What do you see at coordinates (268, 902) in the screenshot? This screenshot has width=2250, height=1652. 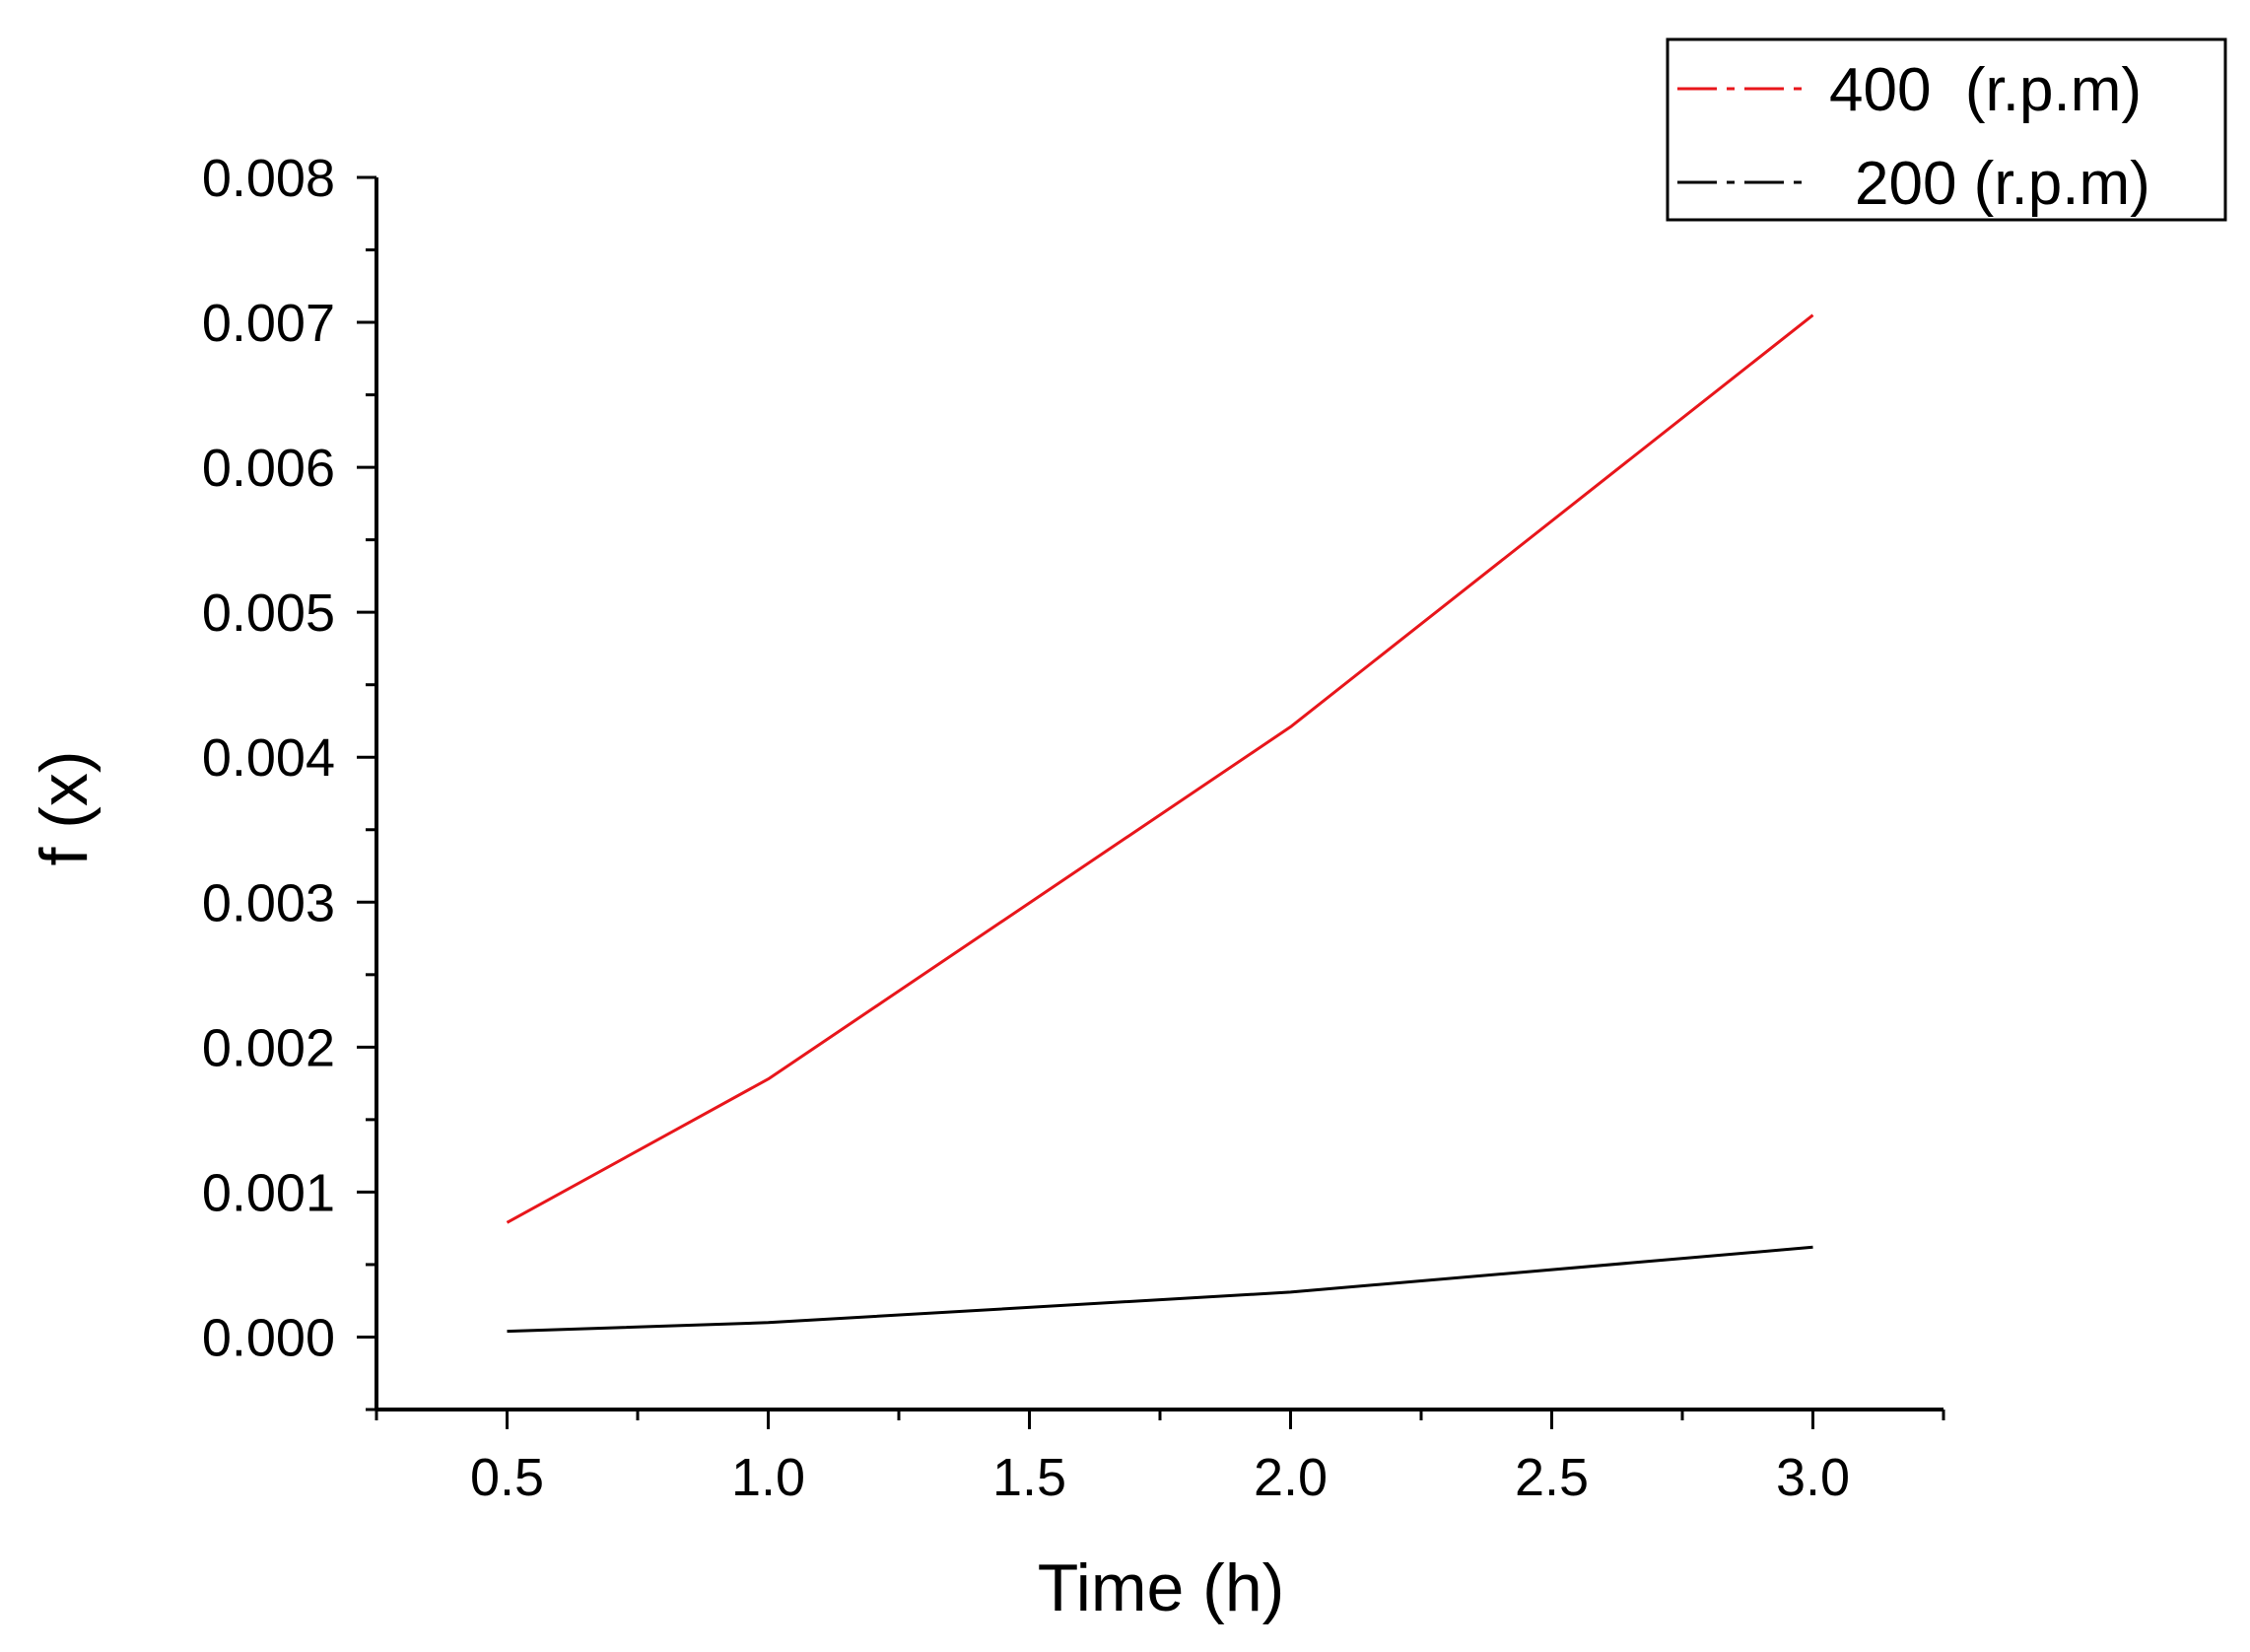 I see `y-tick-label: 0.003` at bounding box center [268, 902].